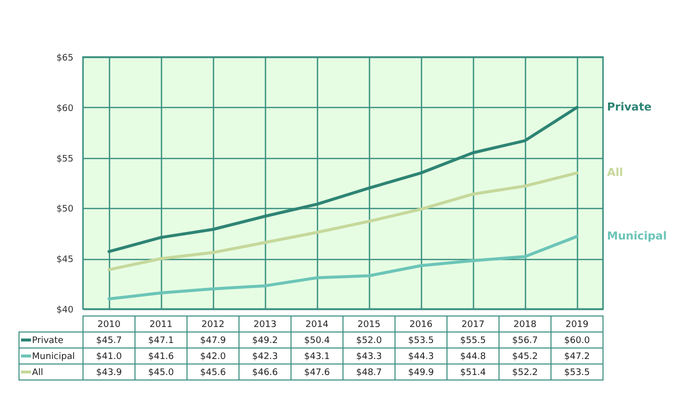 This screenshot has width=700, height=393. Describe the element at coordinates (213, 373) in the screenshot. I see `data-label: $45.6` at that location.